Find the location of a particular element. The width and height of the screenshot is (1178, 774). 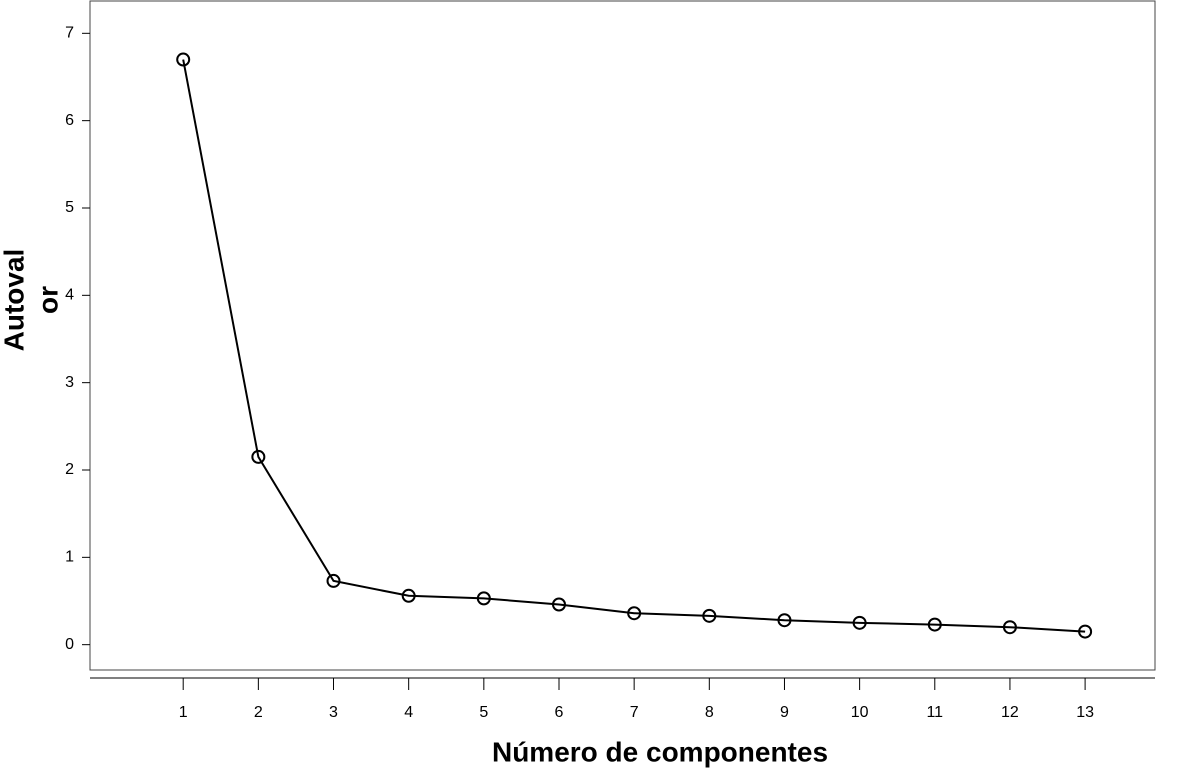

y-tick-label: 2 is located at coordinates (69, 469).